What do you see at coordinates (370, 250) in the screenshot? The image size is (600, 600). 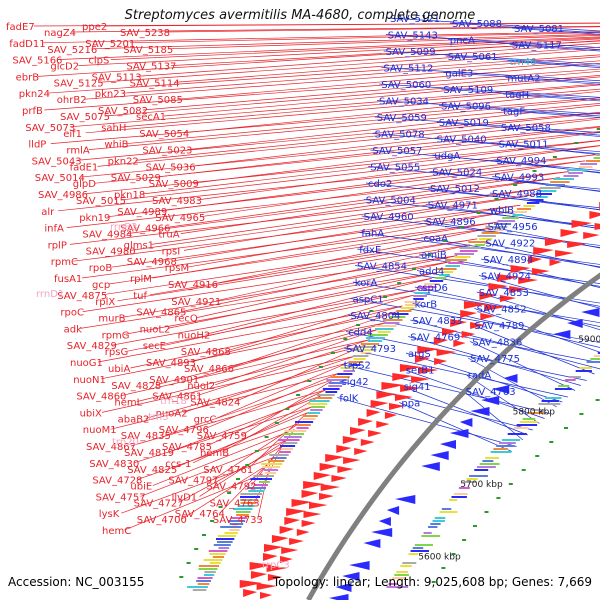 I see `right-gene-label: fdxE` at bounding box center [370, 250].